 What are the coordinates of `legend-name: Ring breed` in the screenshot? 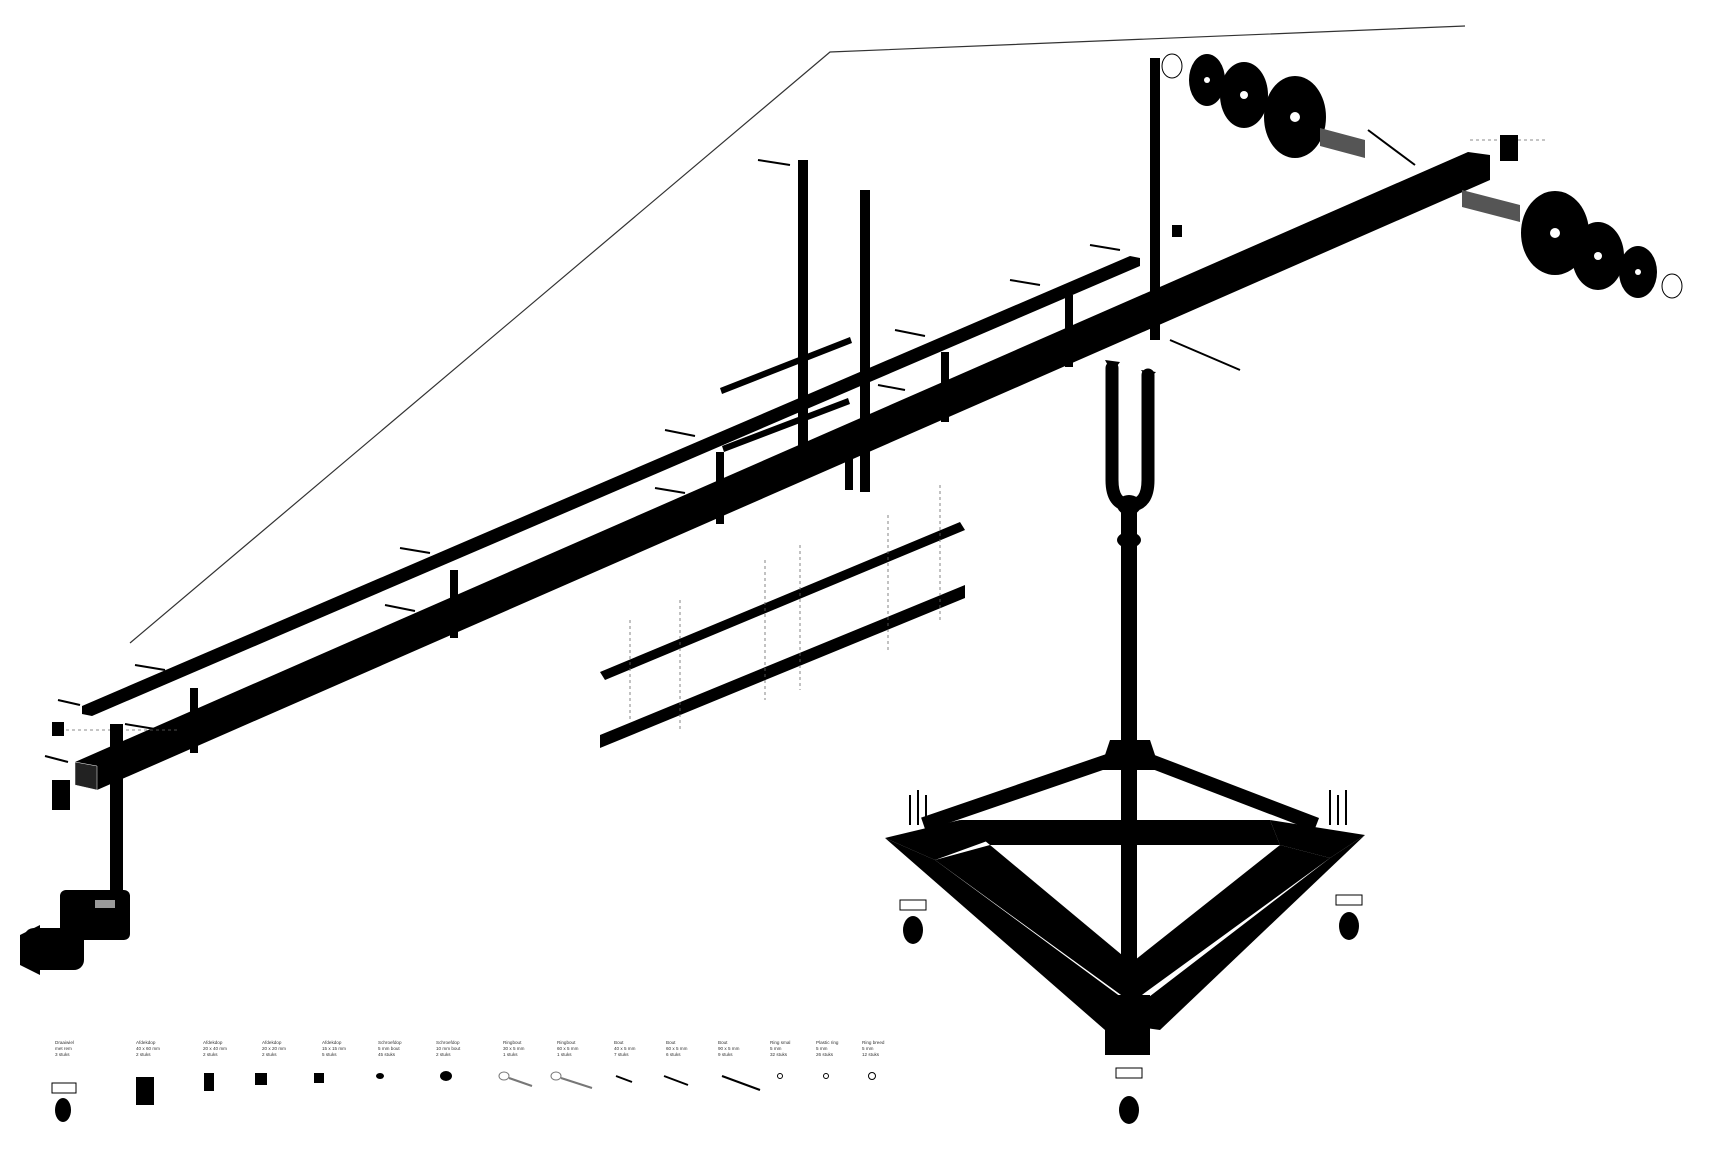 It's located at (873, 1042).